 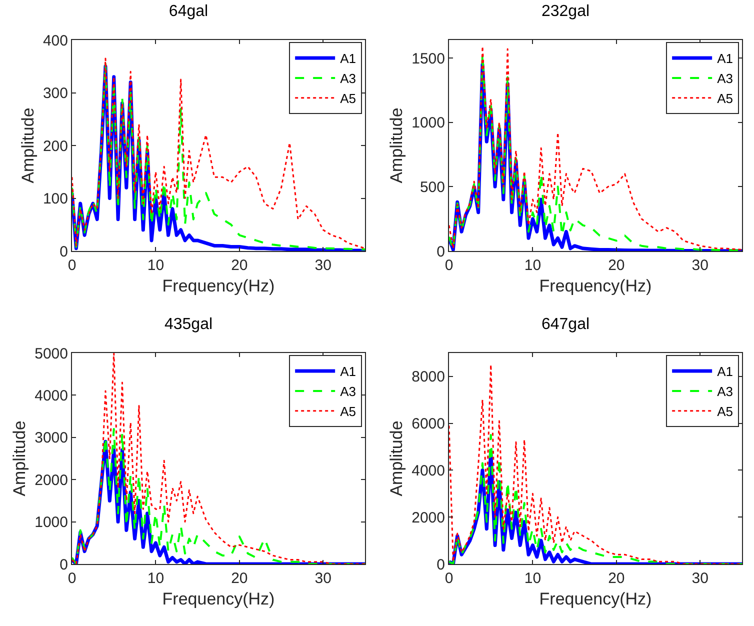 What do you see at coordinates (55, 41) in the screenshot?
I see `y-tick-label: 400` at bounding box center [55, 41].